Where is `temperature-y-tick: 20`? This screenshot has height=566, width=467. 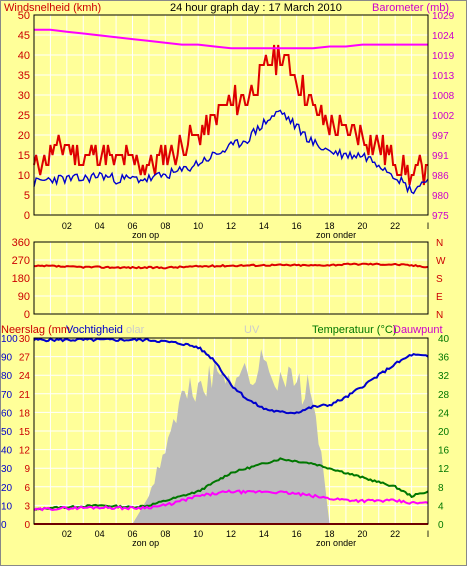 temperature-y-tick: 20 is located at coordinates (444, 432).